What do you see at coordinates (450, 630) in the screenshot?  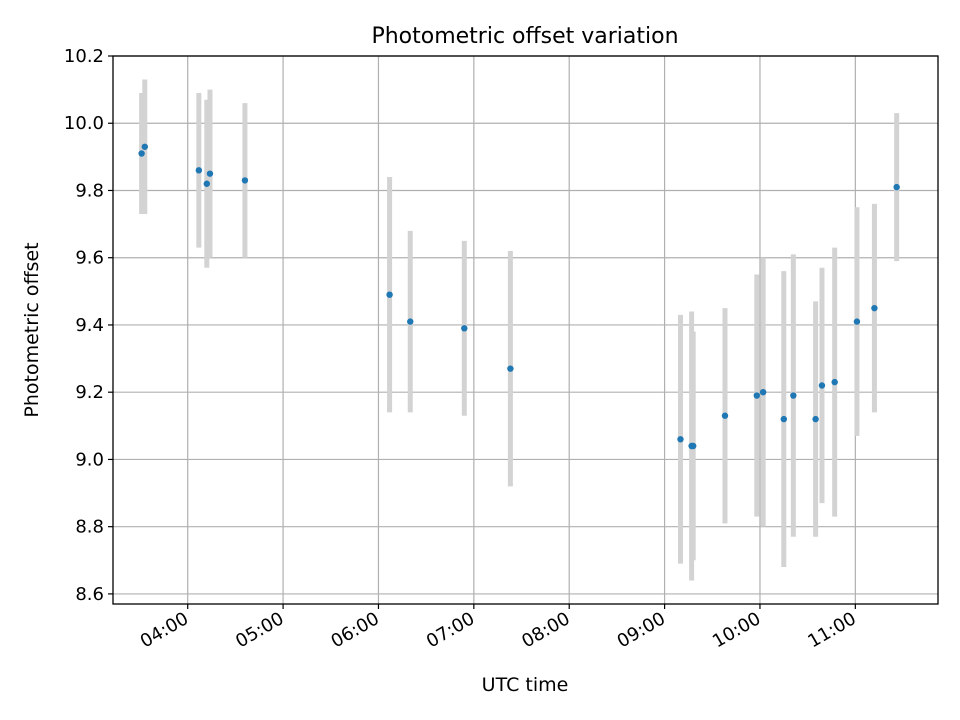 I see `x-tick-label: 07:00` at bounding box center [450, 630].